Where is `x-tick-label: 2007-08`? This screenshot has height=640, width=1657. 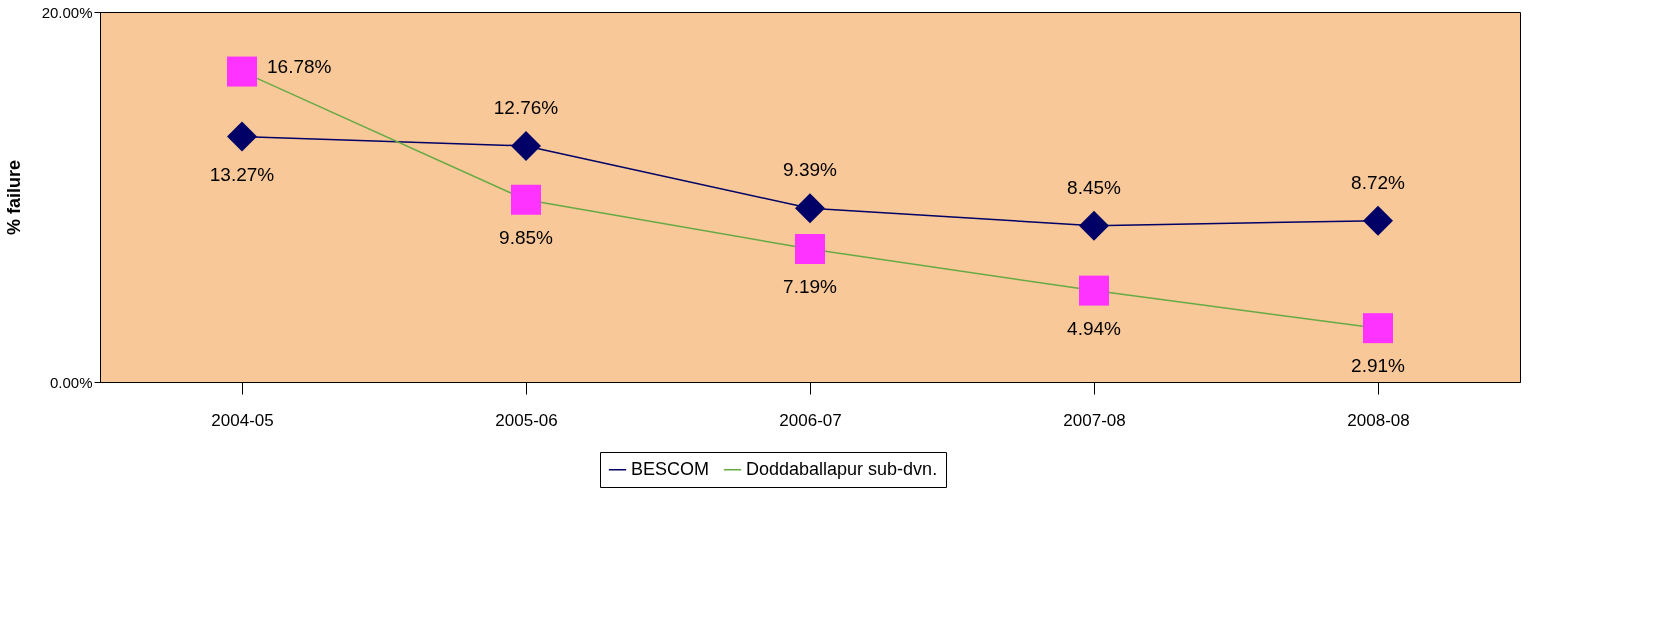
x-tick-label: 2007-08 is located at coordinates (1094, 420).